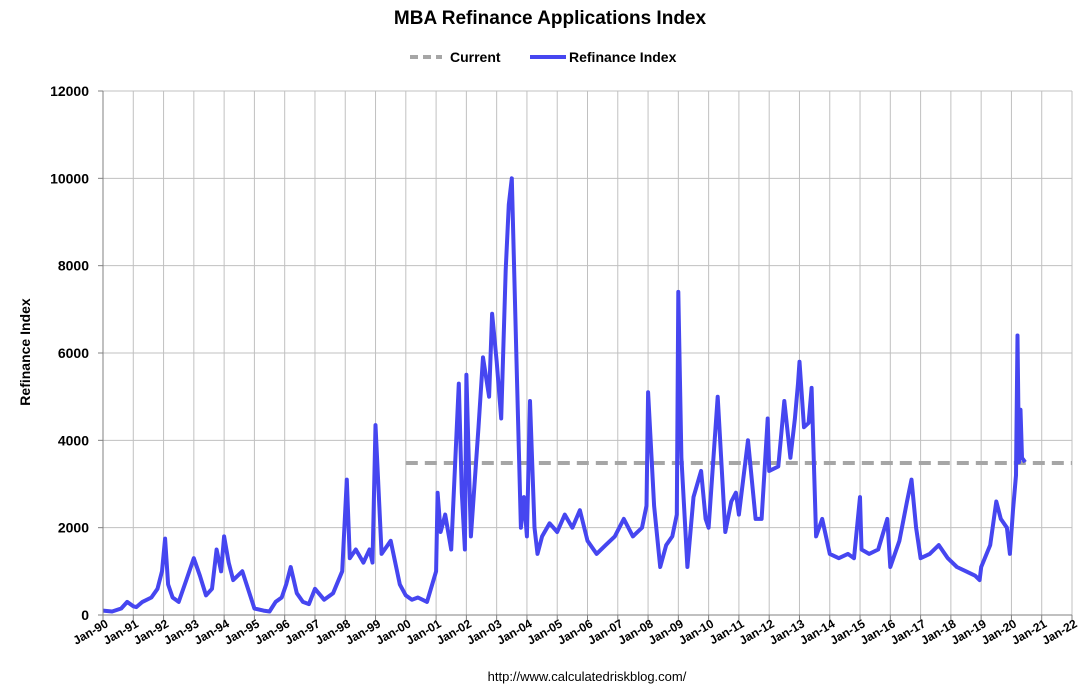  Describe the element at coordinates (69, 91) in the screenshot. I see `y-tick-label: 12000` at that location.